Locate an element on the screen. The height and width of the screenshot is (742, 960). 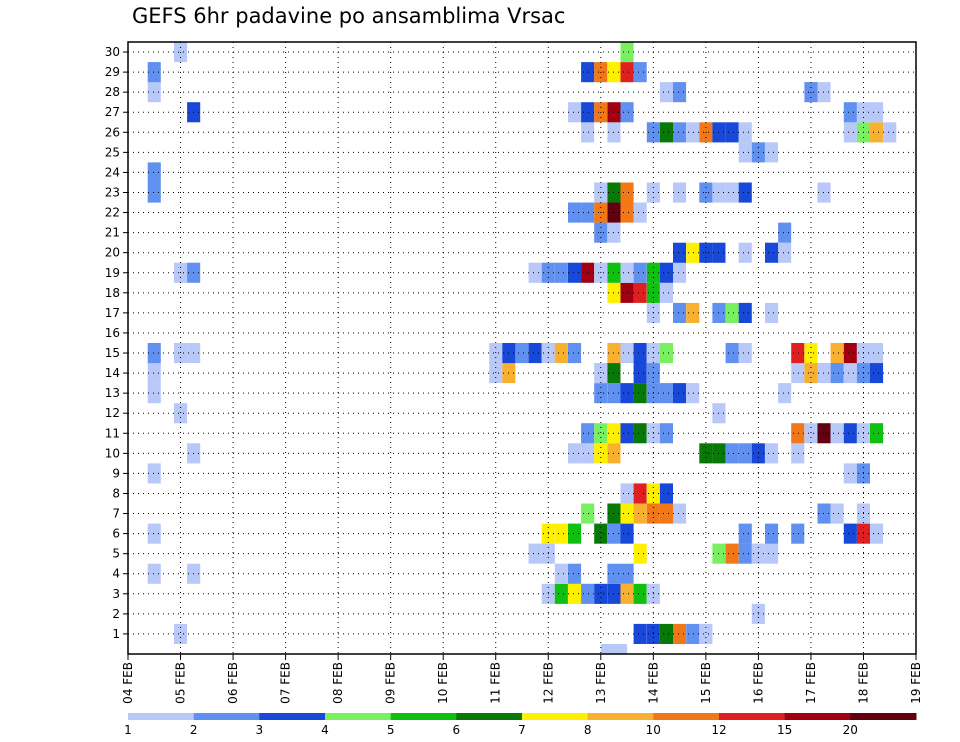
y-tick-label: 9 is located at coordinates (116, 473).